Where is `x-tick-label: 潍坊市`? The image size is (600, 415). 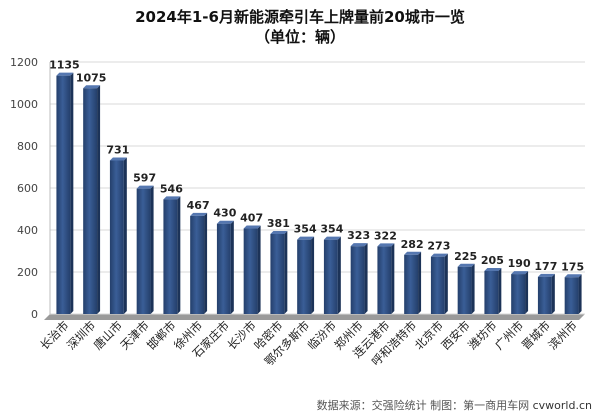
x-tick-label: 潍坊市 is located at coordinates (482, 335).